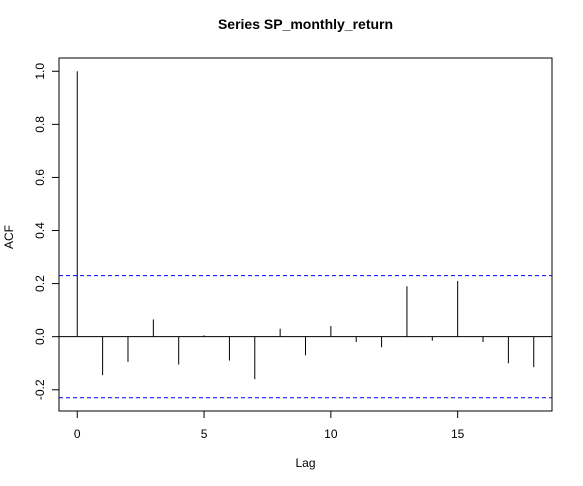  What do you see at coordinates (305, 463) in the screenshot?
I see `x-axis-label: Lag` at bounding box center [305, 463].